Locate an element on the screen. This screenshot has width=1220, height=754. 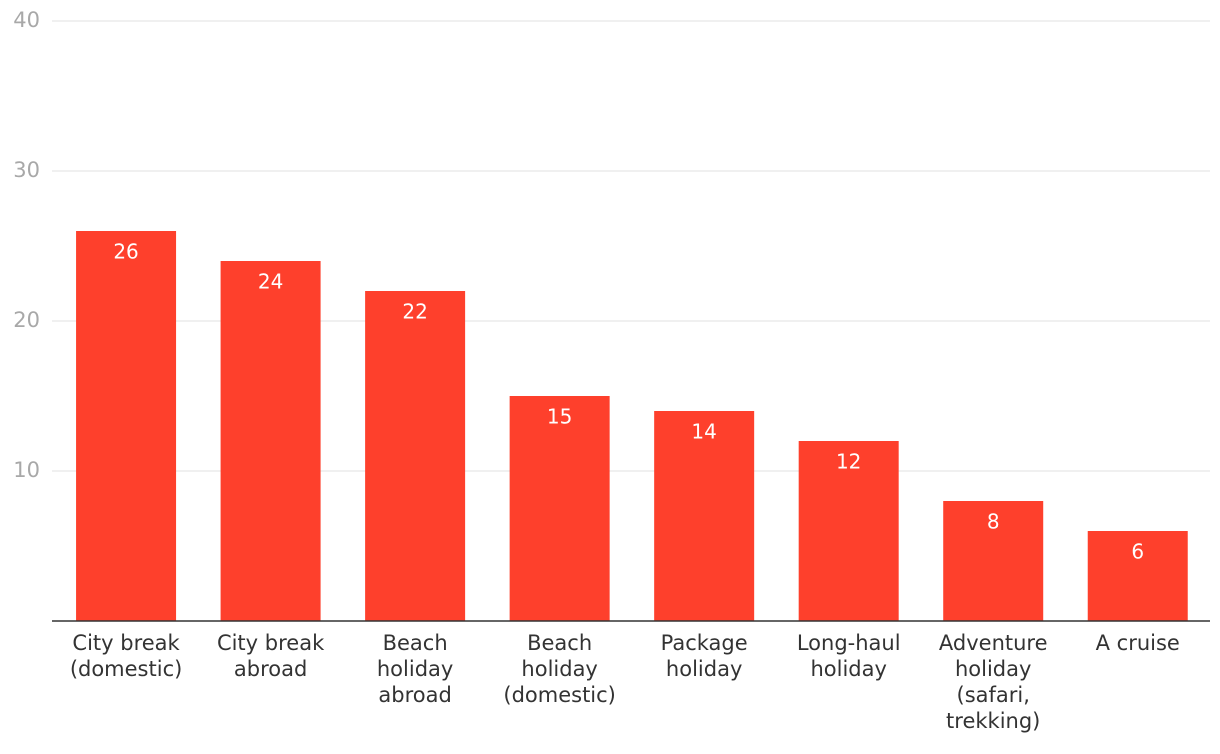
value-label: 22 is located at coordinates (414, 312).